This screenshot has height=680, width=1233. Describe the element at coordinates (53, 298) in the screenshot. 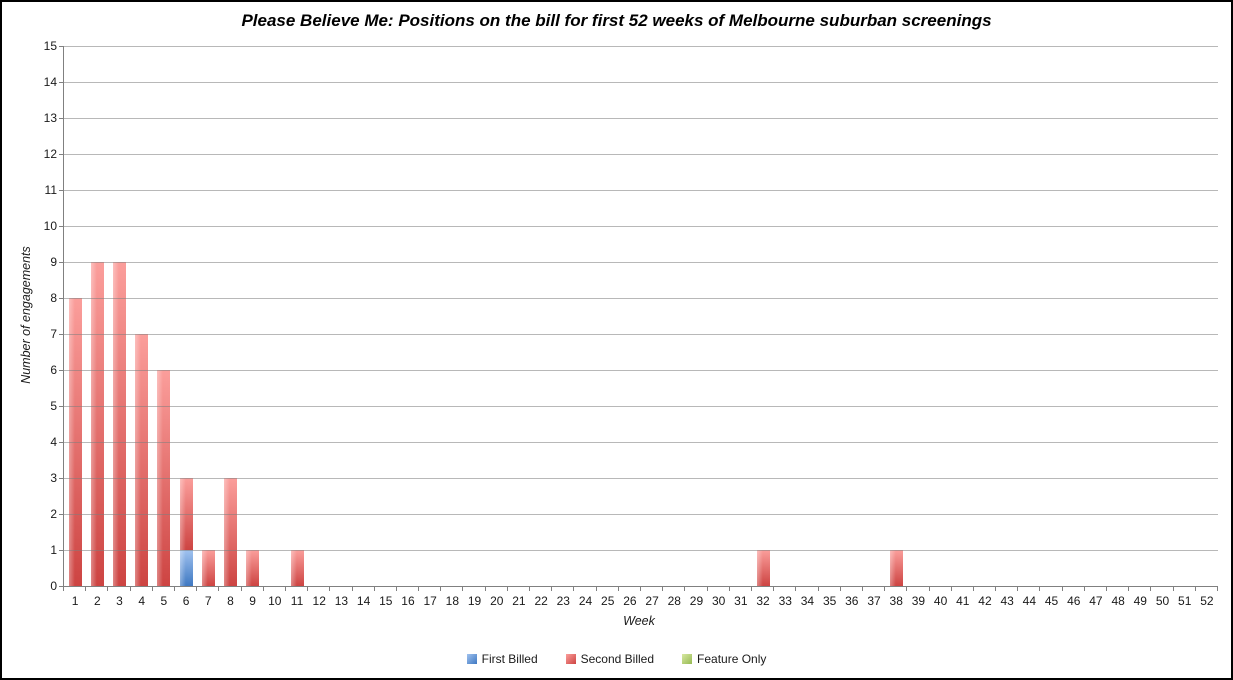

I see `y-tick-label-8: 8` at that location.